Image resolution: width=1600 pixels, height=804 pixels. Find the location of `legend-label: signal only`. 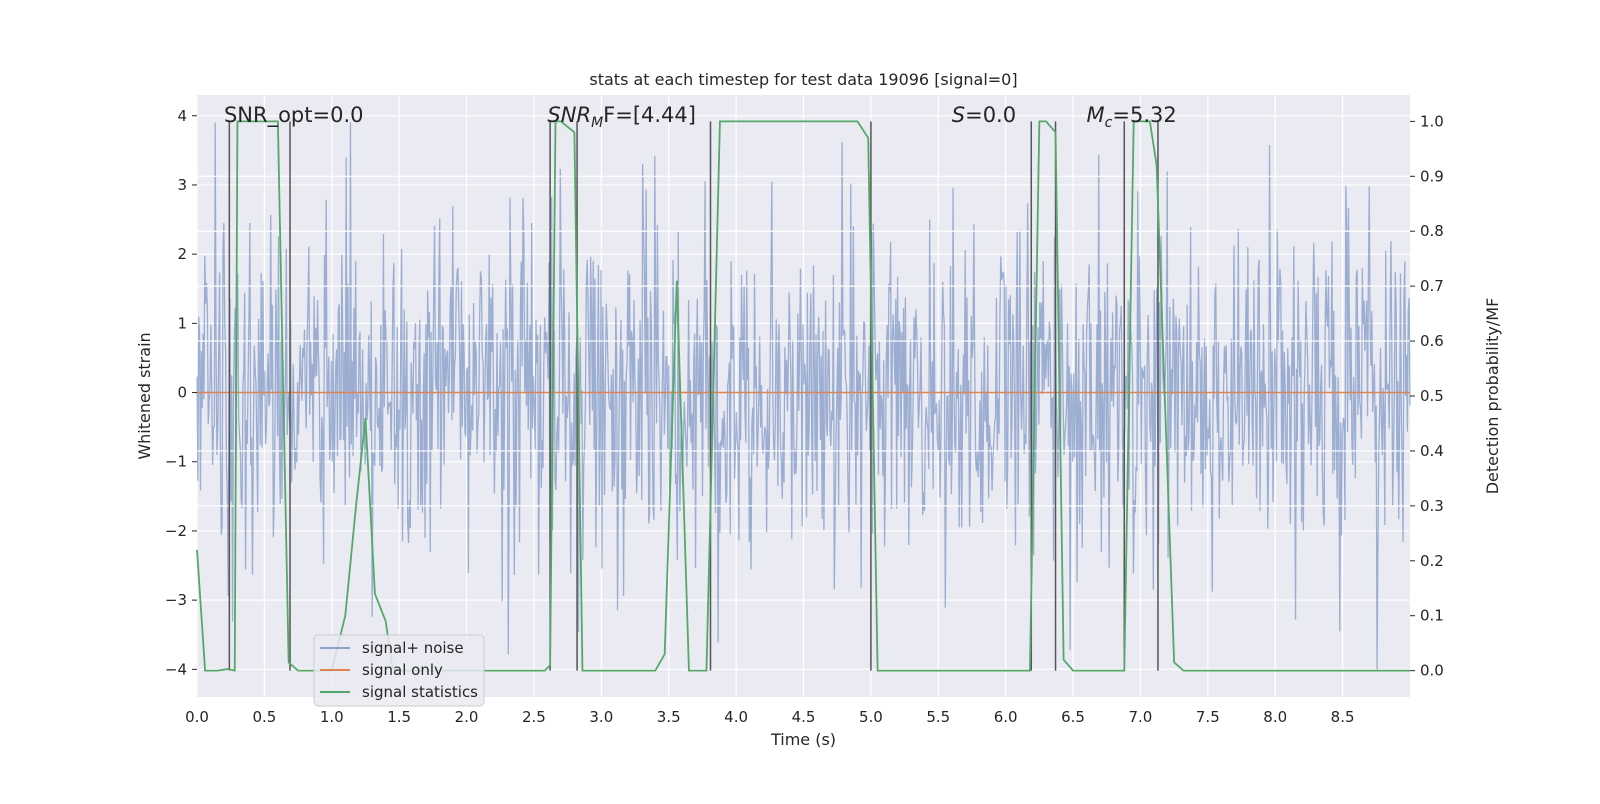

legend-label: signal only is located at coordinates (402, 670).